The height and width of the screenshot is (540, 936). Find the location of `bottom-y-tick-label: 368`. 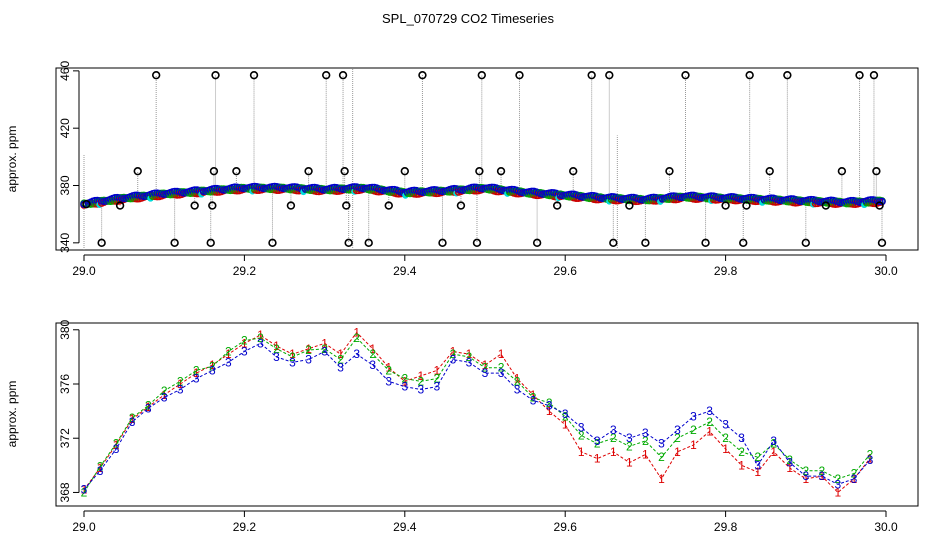

bottom-y-tick-label: 368 is located at coordinates (65, 492).